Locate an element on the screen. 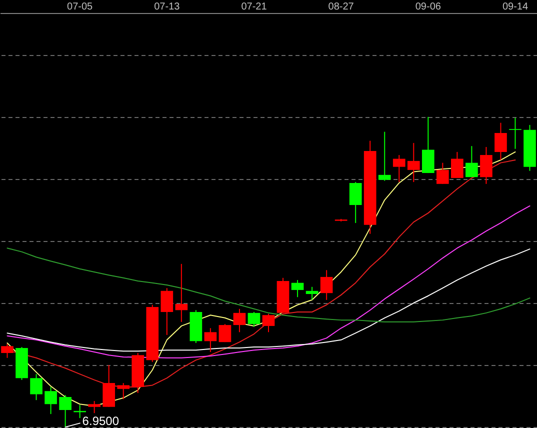 This screenshot has height=428, width=537. x-tick-label: 09-14 is located at coordinates (515, 7).